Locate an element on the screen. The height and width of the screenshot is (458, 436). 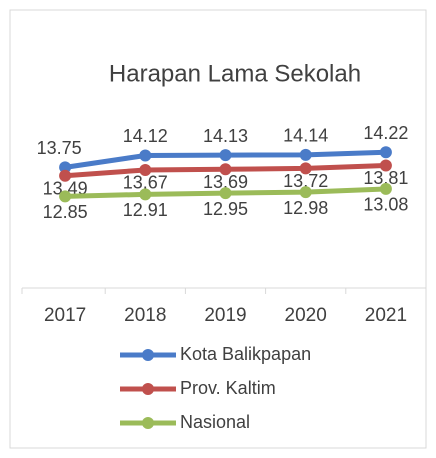
data-label: 12.95 is located at coordinates (225, 209).